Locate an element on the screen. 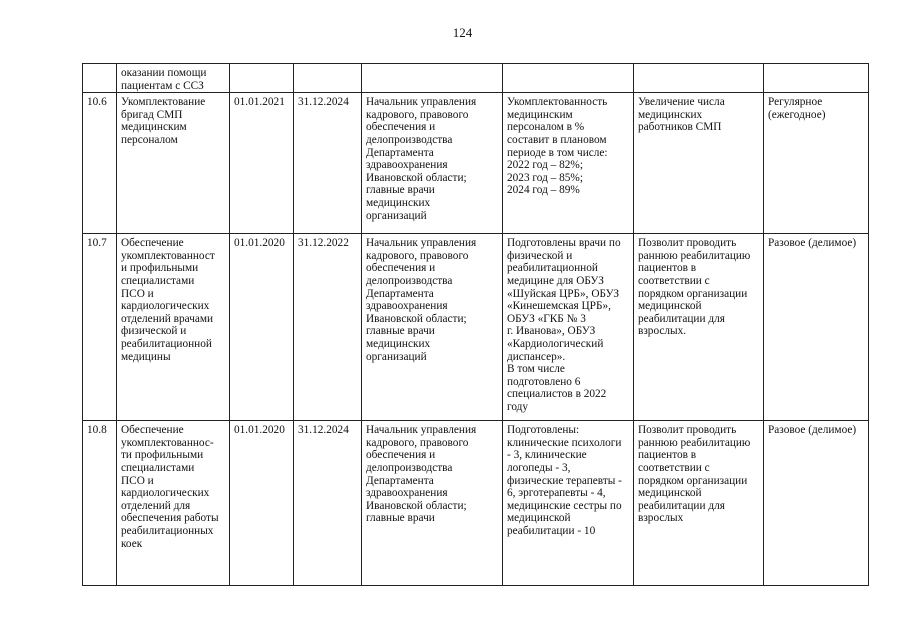  cell-measure-type: Регулярное (ежегодное) is located at coordinates (816, 163).